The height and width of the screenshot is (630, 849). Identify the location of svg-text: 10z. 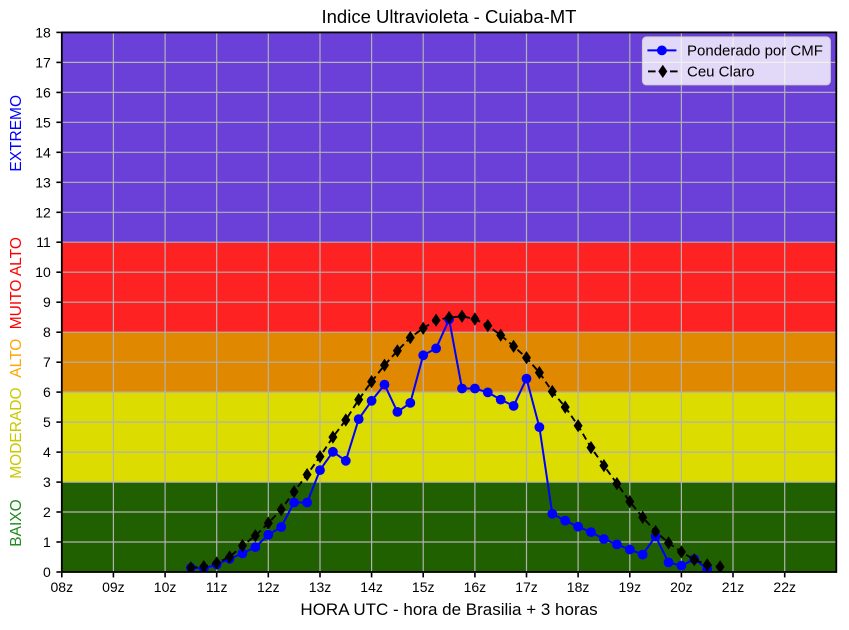
(165, 587).